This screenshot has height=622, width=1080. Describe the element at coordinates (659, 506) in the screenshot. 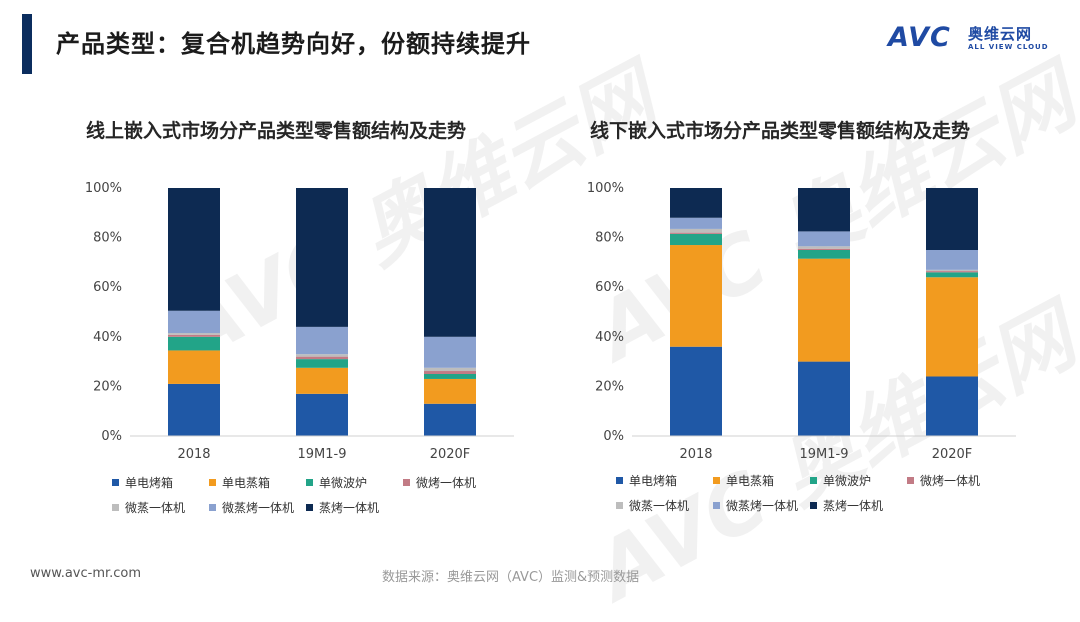

I see `legend-label: 微蒸一体机` at that location.